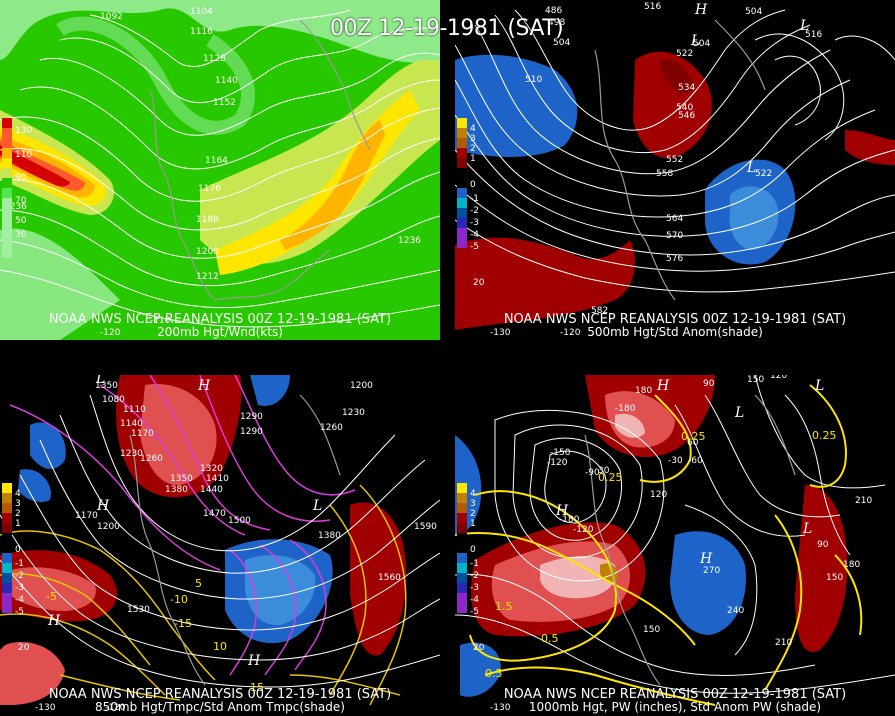  Describe the element at coordinates (684, 108) in the screenshot. I see `contour-label: 540` at that location.